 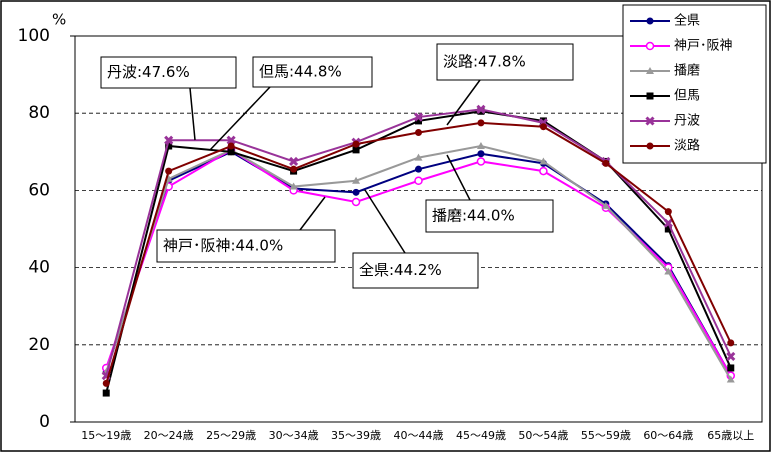 What do you see at coordinates (694, 84) in the screenshot?
I see `legend-box` at bounding box center [694, 84].